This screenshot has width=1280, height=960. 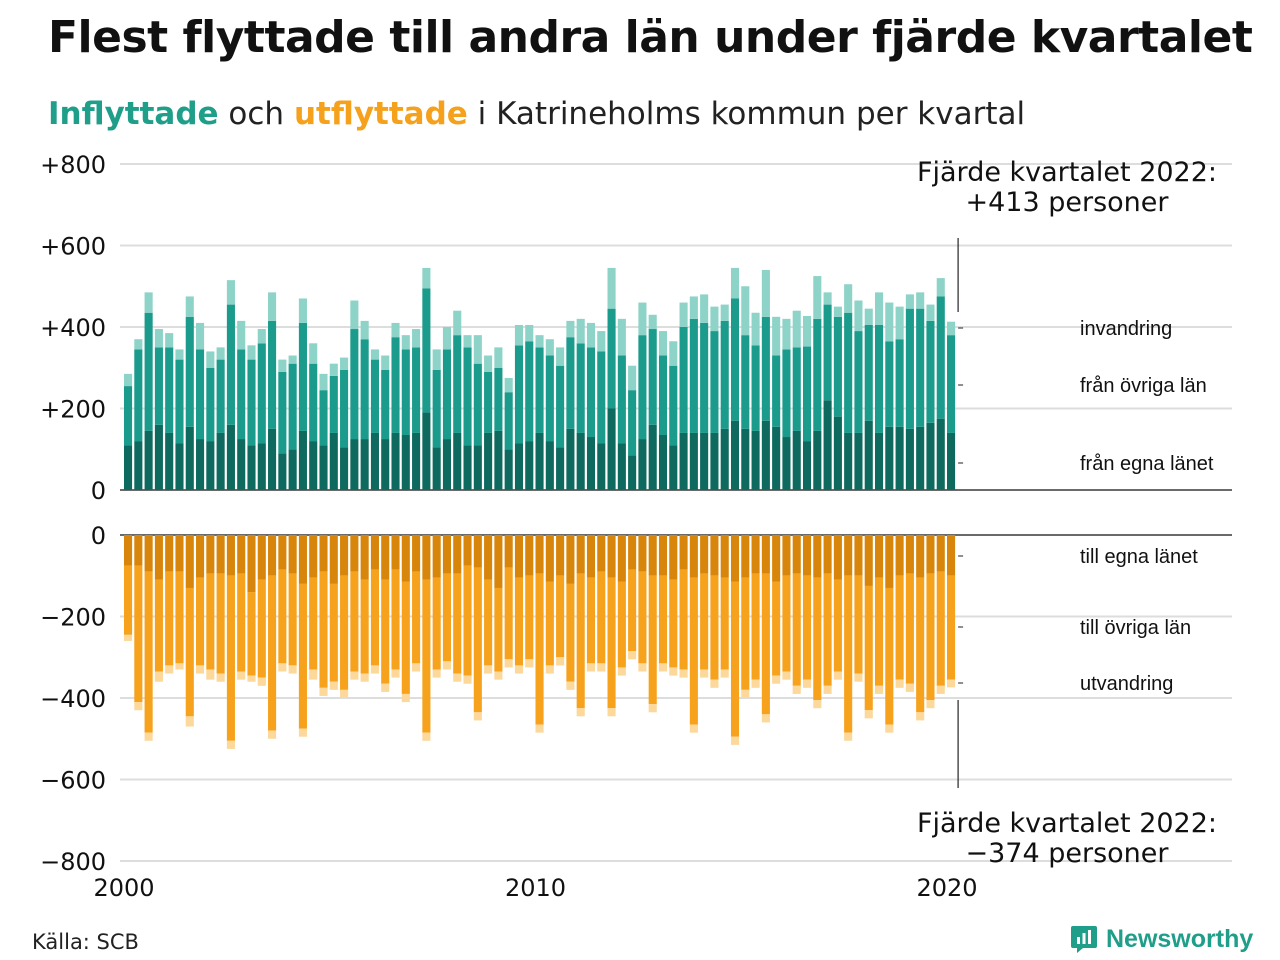 What do you see at coordinates (1161, 939) in the screenshot?
I see `newsworthy-logo: Newsworthy` at bounding box center [1161, 939].